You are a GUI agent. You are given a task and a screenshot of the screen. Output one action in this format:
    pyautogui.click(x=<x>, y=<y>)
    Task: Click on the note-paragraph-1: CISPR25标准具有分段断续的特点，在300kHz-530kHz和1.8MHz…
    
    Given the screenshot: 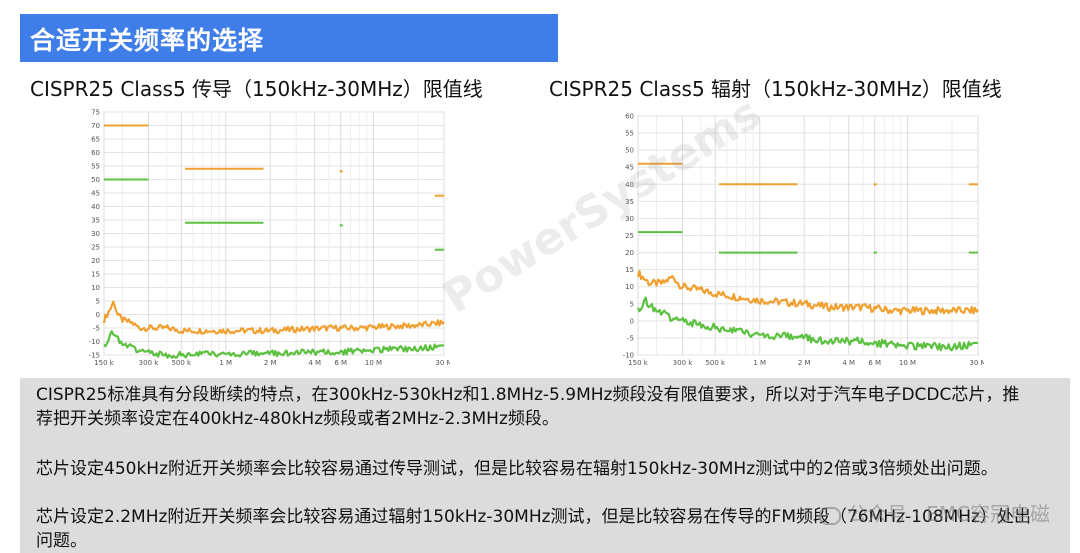 What is the action you would take?
    pyautogui.click(x=528, y=407)
    